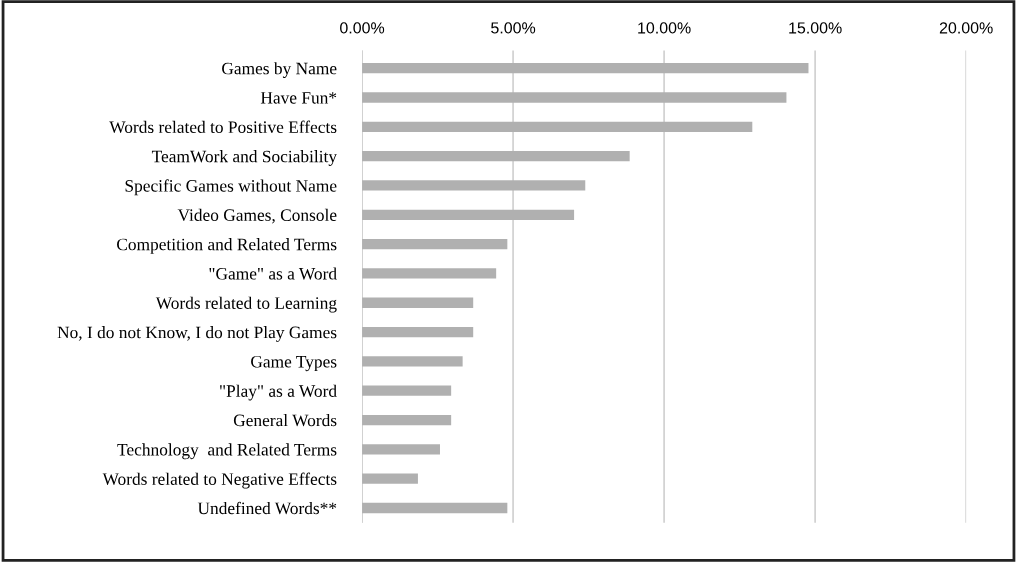  Describe the element at coordinates (285, 420) in the screenshot. I see `y-tick-label: General Words` at that location.